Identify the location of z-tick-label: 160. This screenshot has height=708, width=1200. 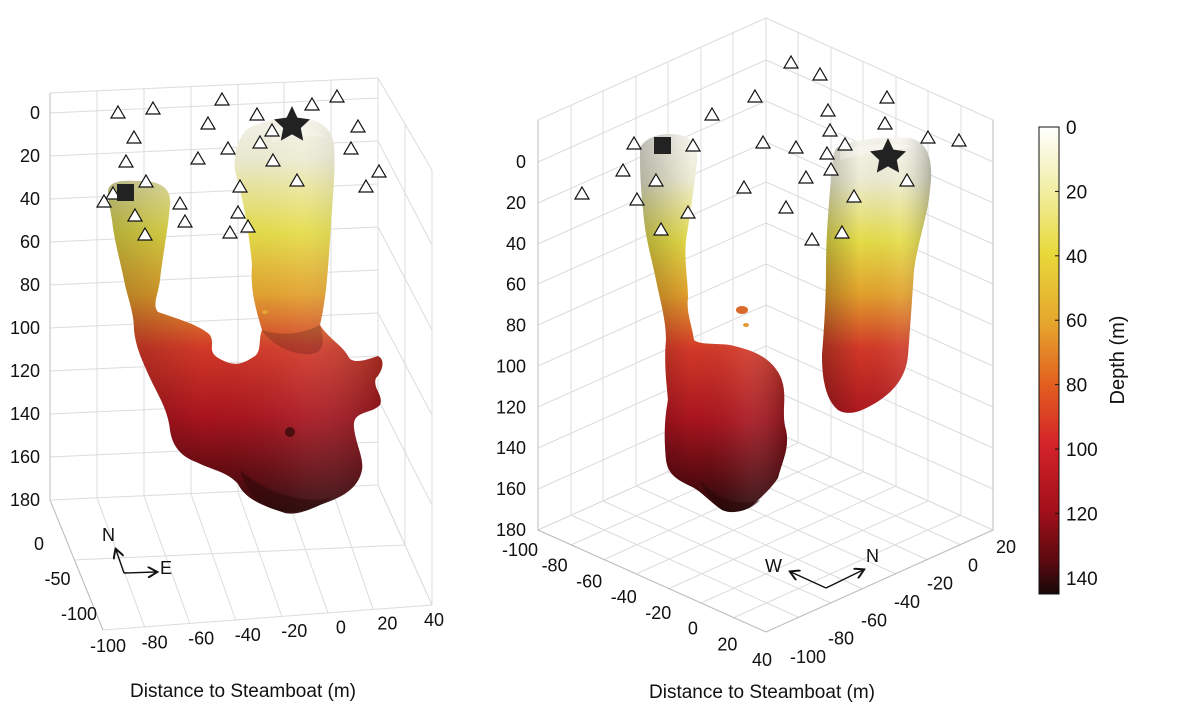
(25, 457).